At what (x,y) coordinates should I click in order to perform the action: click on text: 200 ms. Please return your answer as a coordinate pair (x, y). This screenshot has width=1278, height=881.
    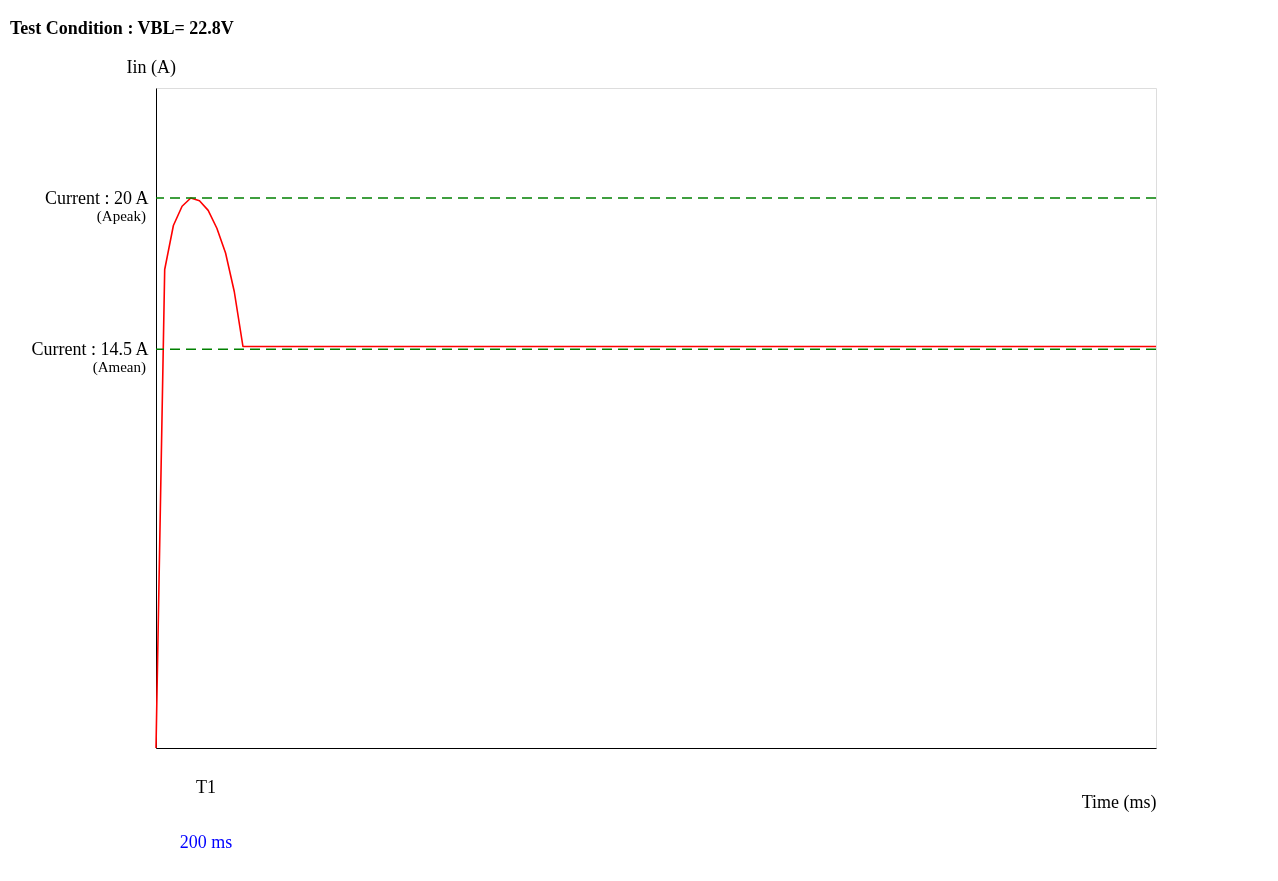
    Looking at the image, I should click on (206, 842).